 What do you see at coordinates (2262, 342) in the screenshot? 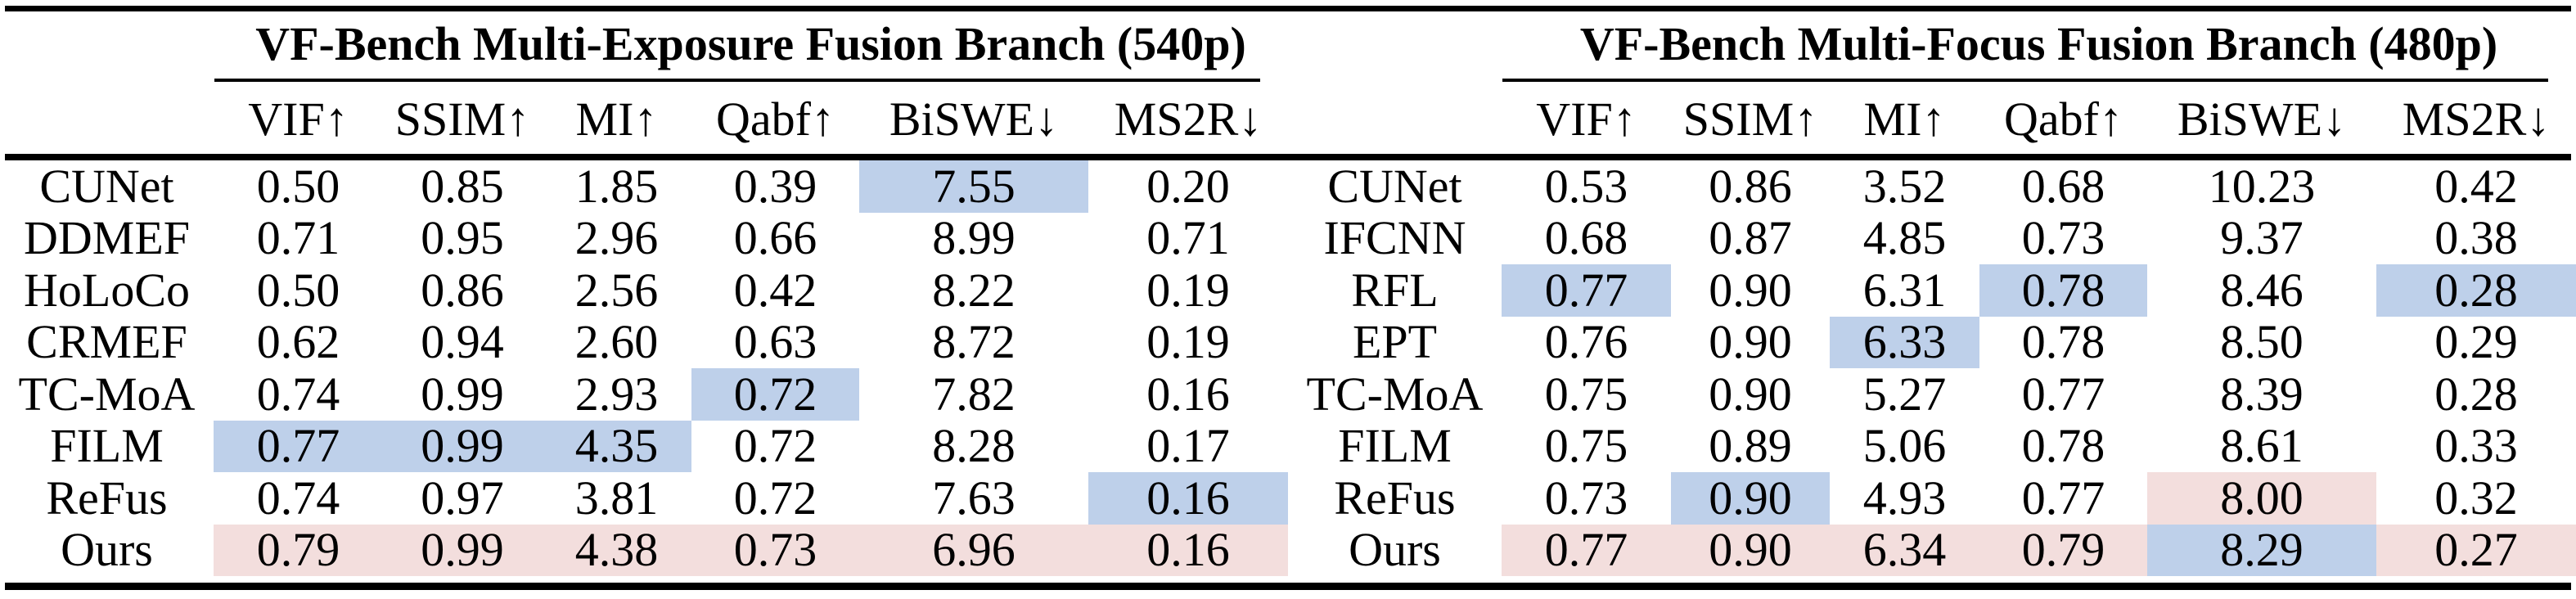
I see `value-cell: 8.50` at bounding box center [2262, 342].